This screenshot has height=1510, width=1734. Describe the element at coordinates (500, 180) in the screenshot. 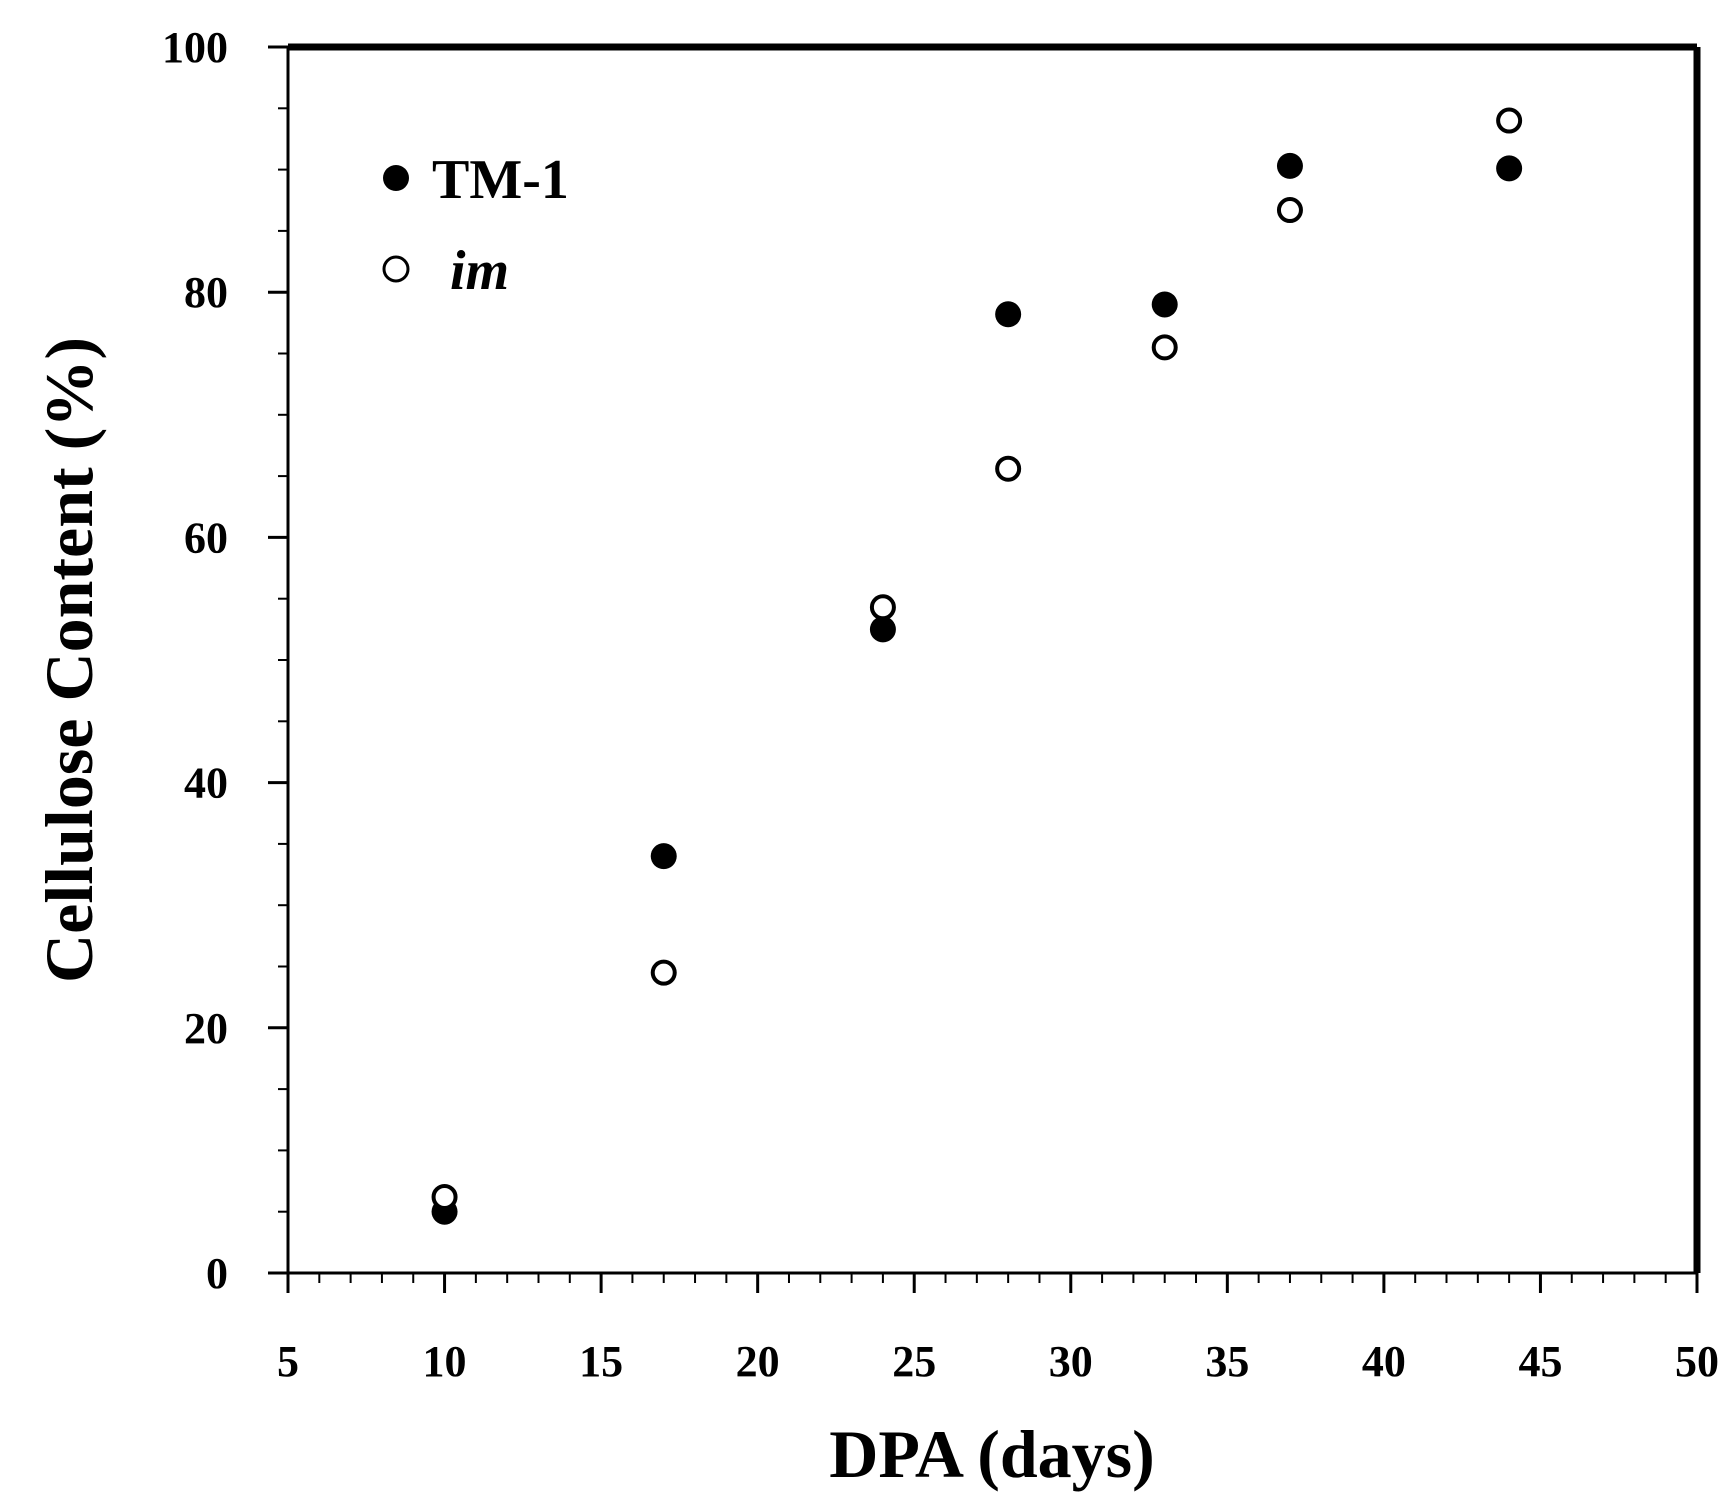

I see `legend-label-tm1: TM-1` at that location.